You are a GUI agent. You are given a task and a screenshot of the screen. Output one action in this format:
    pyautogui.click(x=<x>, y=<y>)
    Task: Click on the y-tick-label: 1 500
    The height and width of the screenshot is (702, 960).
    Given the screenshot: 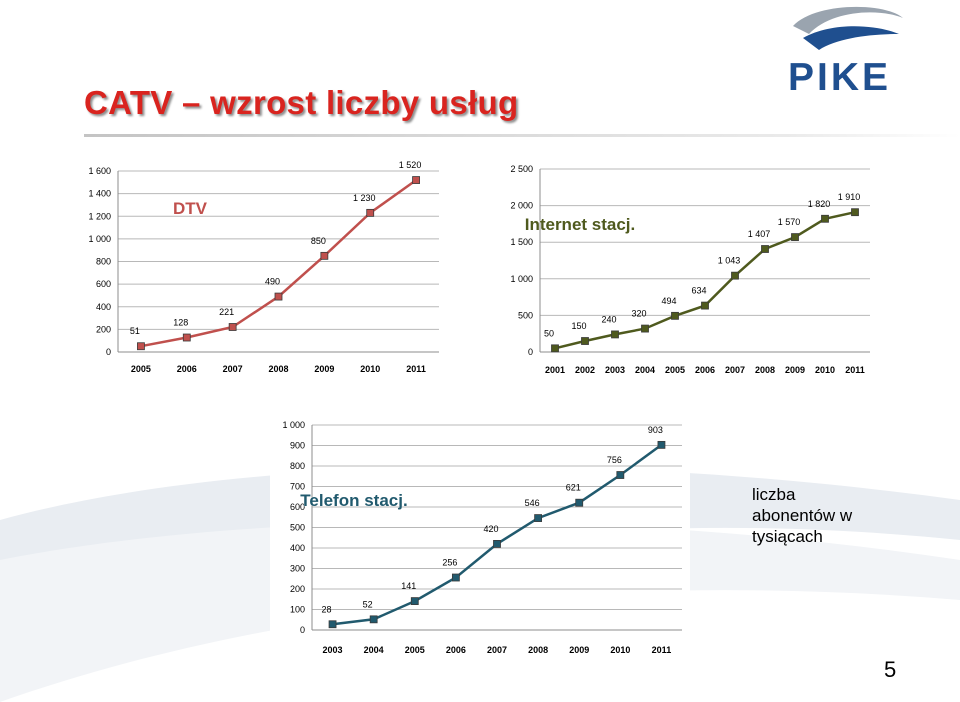 What is the action you would take?
    pyautogui.click(x=521, y=242)
    